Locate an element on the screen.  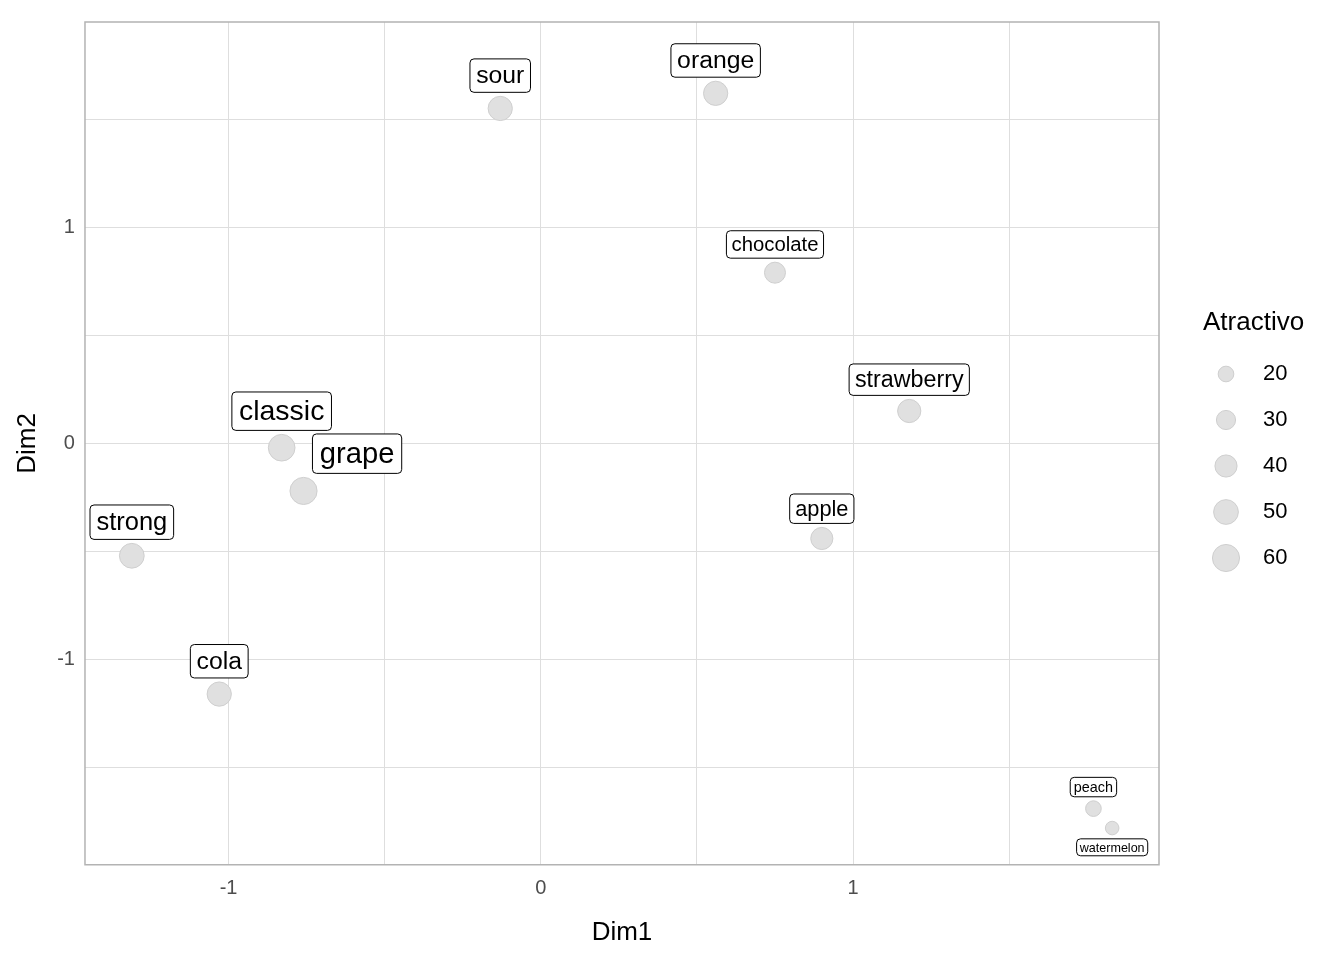
data-label: chocolate is located at coordinates (775, 244).